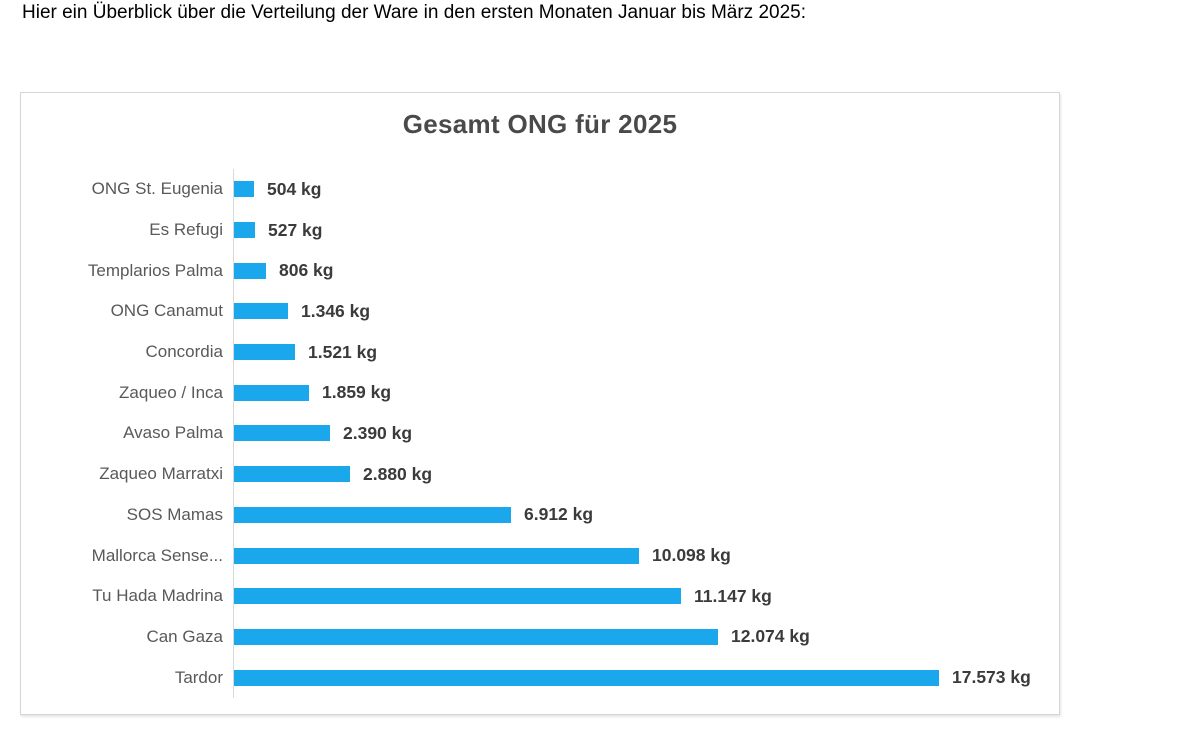 This screenshot has height=751, width=1200. Describe the element at coordinates (184, 352) in the screenshot. I see `category-label: Concordia` at that location.